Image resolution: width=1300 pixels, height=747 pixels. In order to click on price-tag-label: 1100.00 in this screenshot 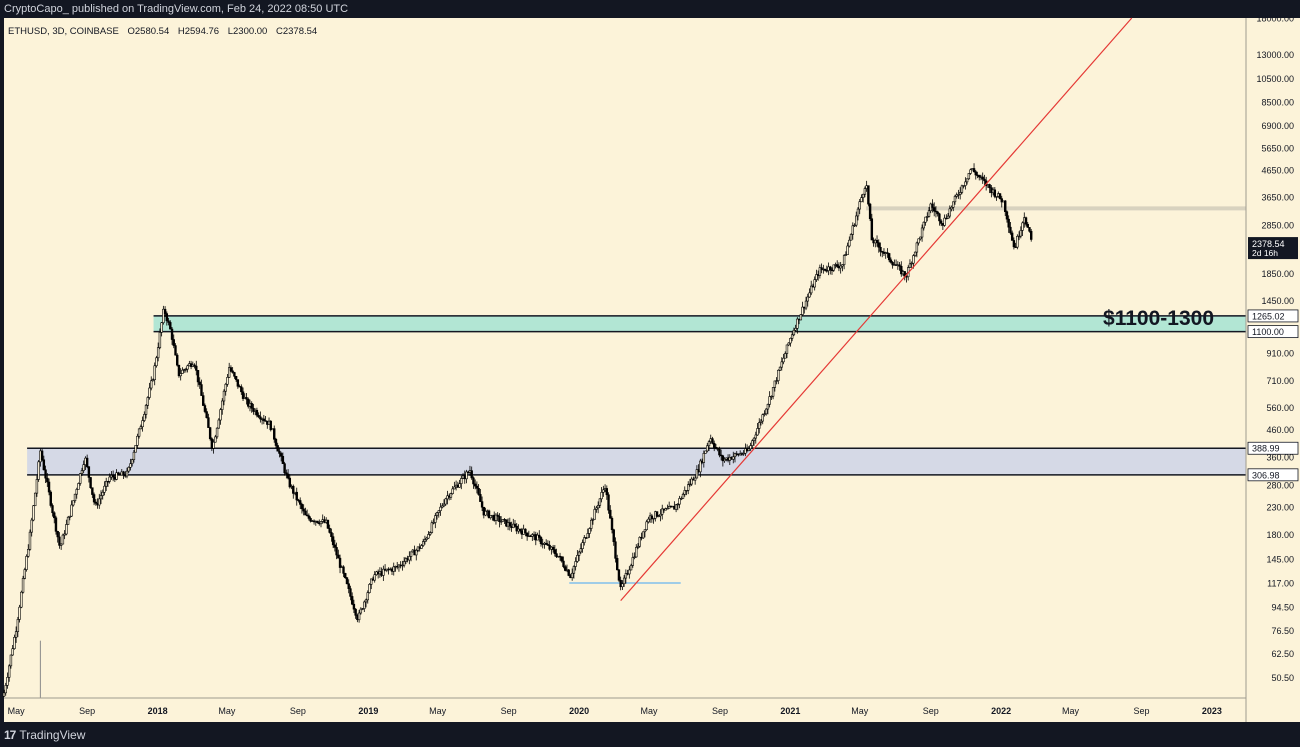, I will do `click(1268, 332)`.